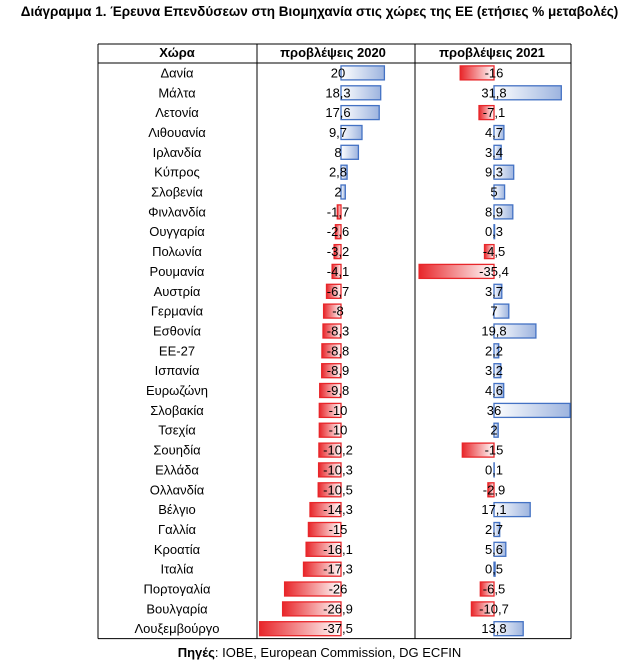 The width and height of the screenshot is (639, 668). What do you see at coordinates (337, 192) in the screenshot?
I see `value-label-2020: 2` at bounding box center [337, 192].